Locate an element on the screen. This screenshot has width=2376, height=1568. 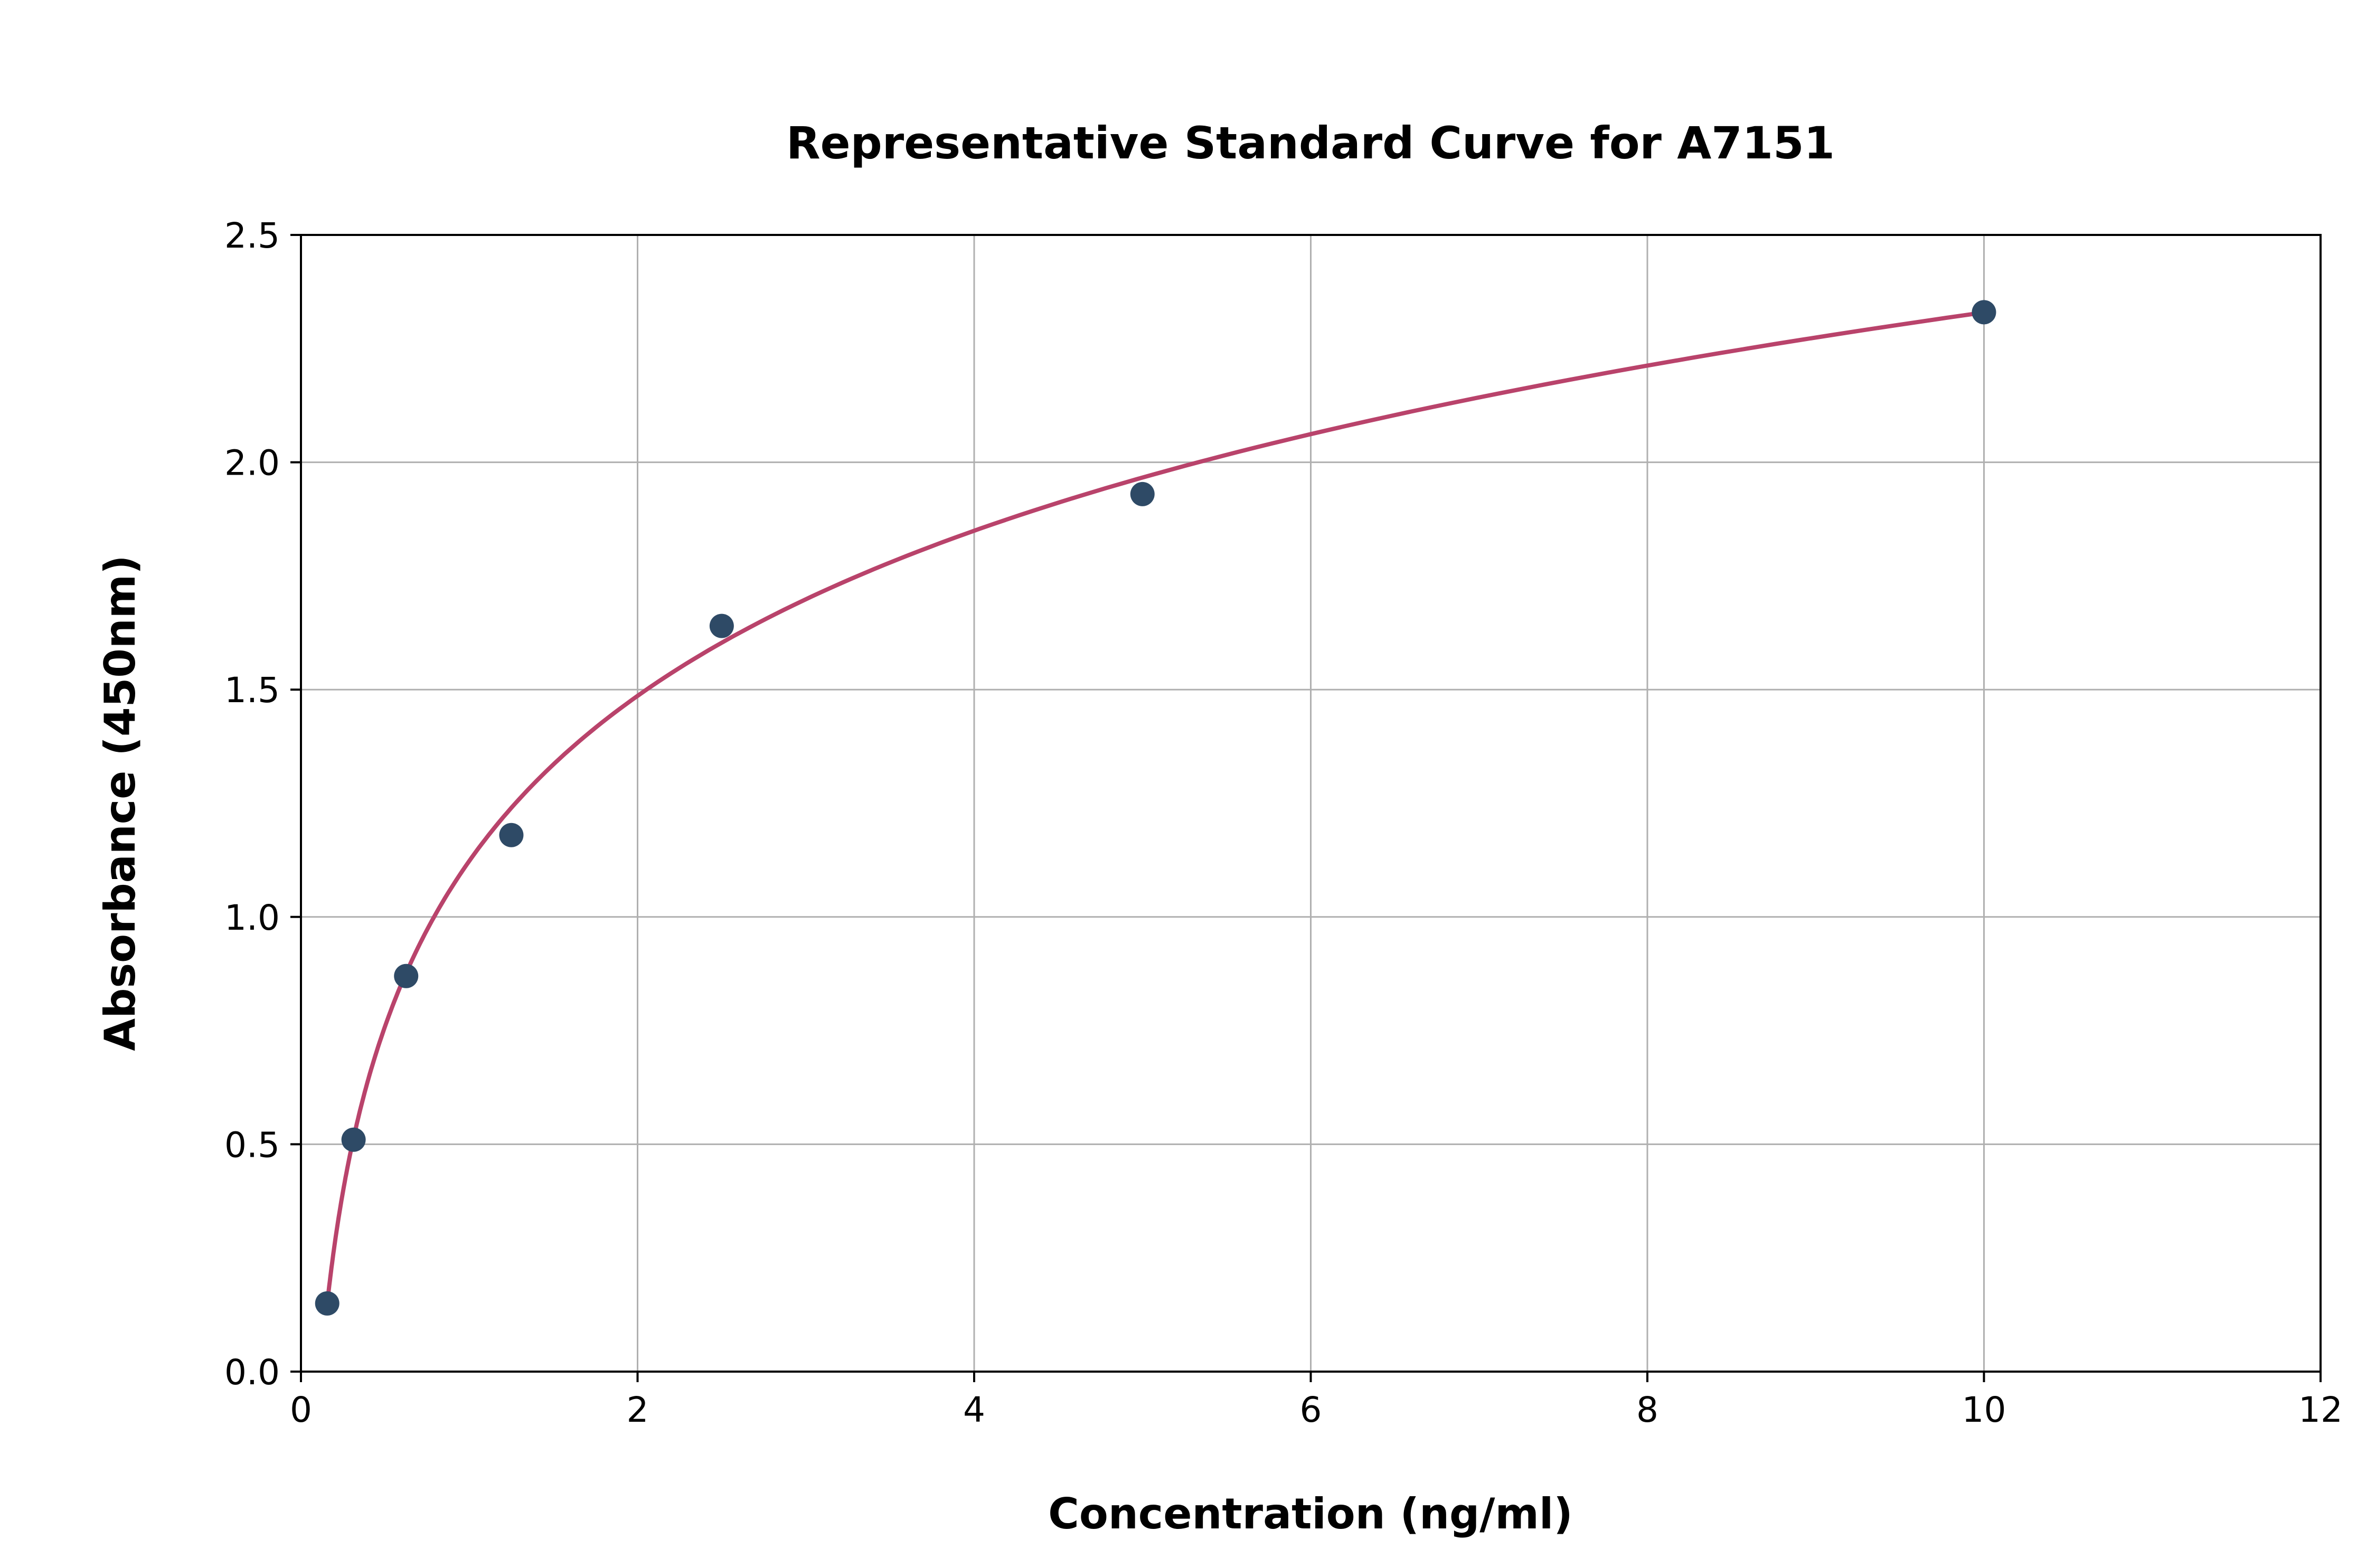
y-tick-label: 1.0 is located at coordinates (252, 918).